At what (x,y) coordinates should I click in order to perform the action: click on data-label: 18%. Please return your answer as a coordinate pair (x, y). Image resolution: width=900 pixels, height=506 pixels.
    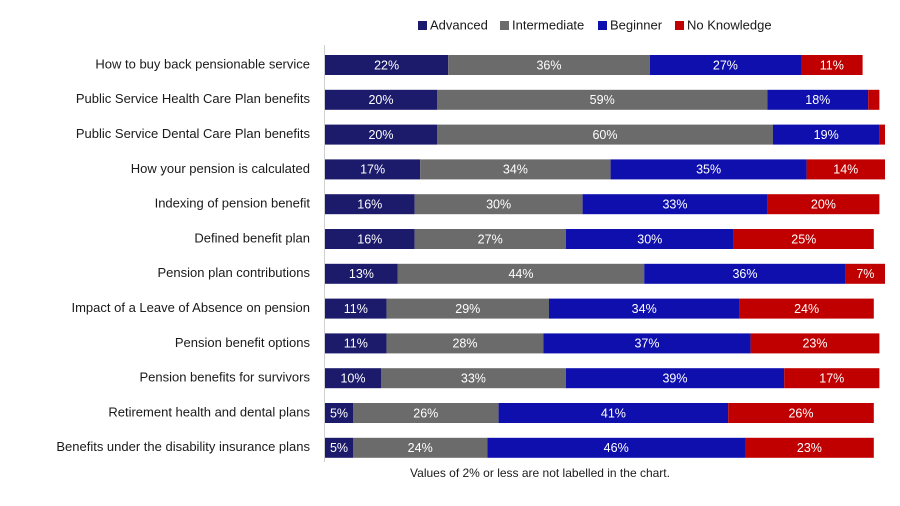
    Looking at the image, I should click on (817, 100).